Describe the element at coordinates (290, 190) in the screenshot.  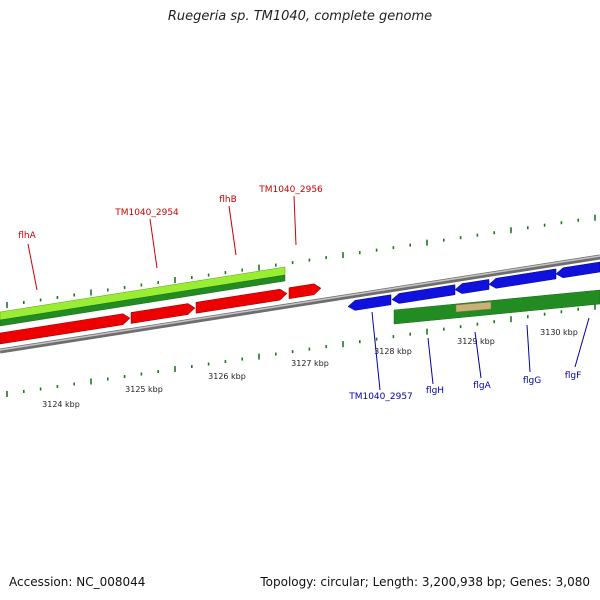
I see `gene-label-forward-3: TM1040_2956` at that location.